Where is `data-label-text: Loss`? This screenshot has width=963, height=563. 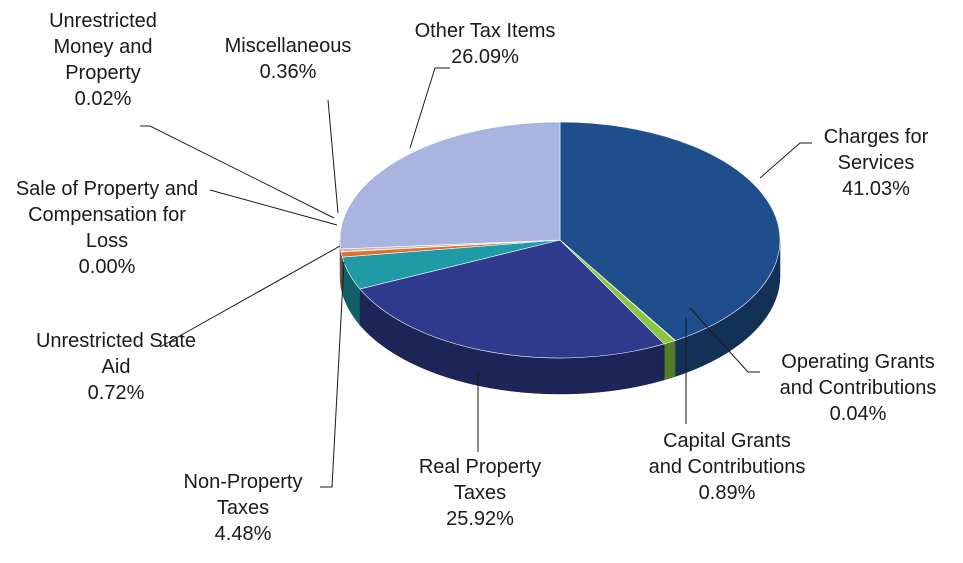
data-label-text: Loss is located at coordinates (107, 241).